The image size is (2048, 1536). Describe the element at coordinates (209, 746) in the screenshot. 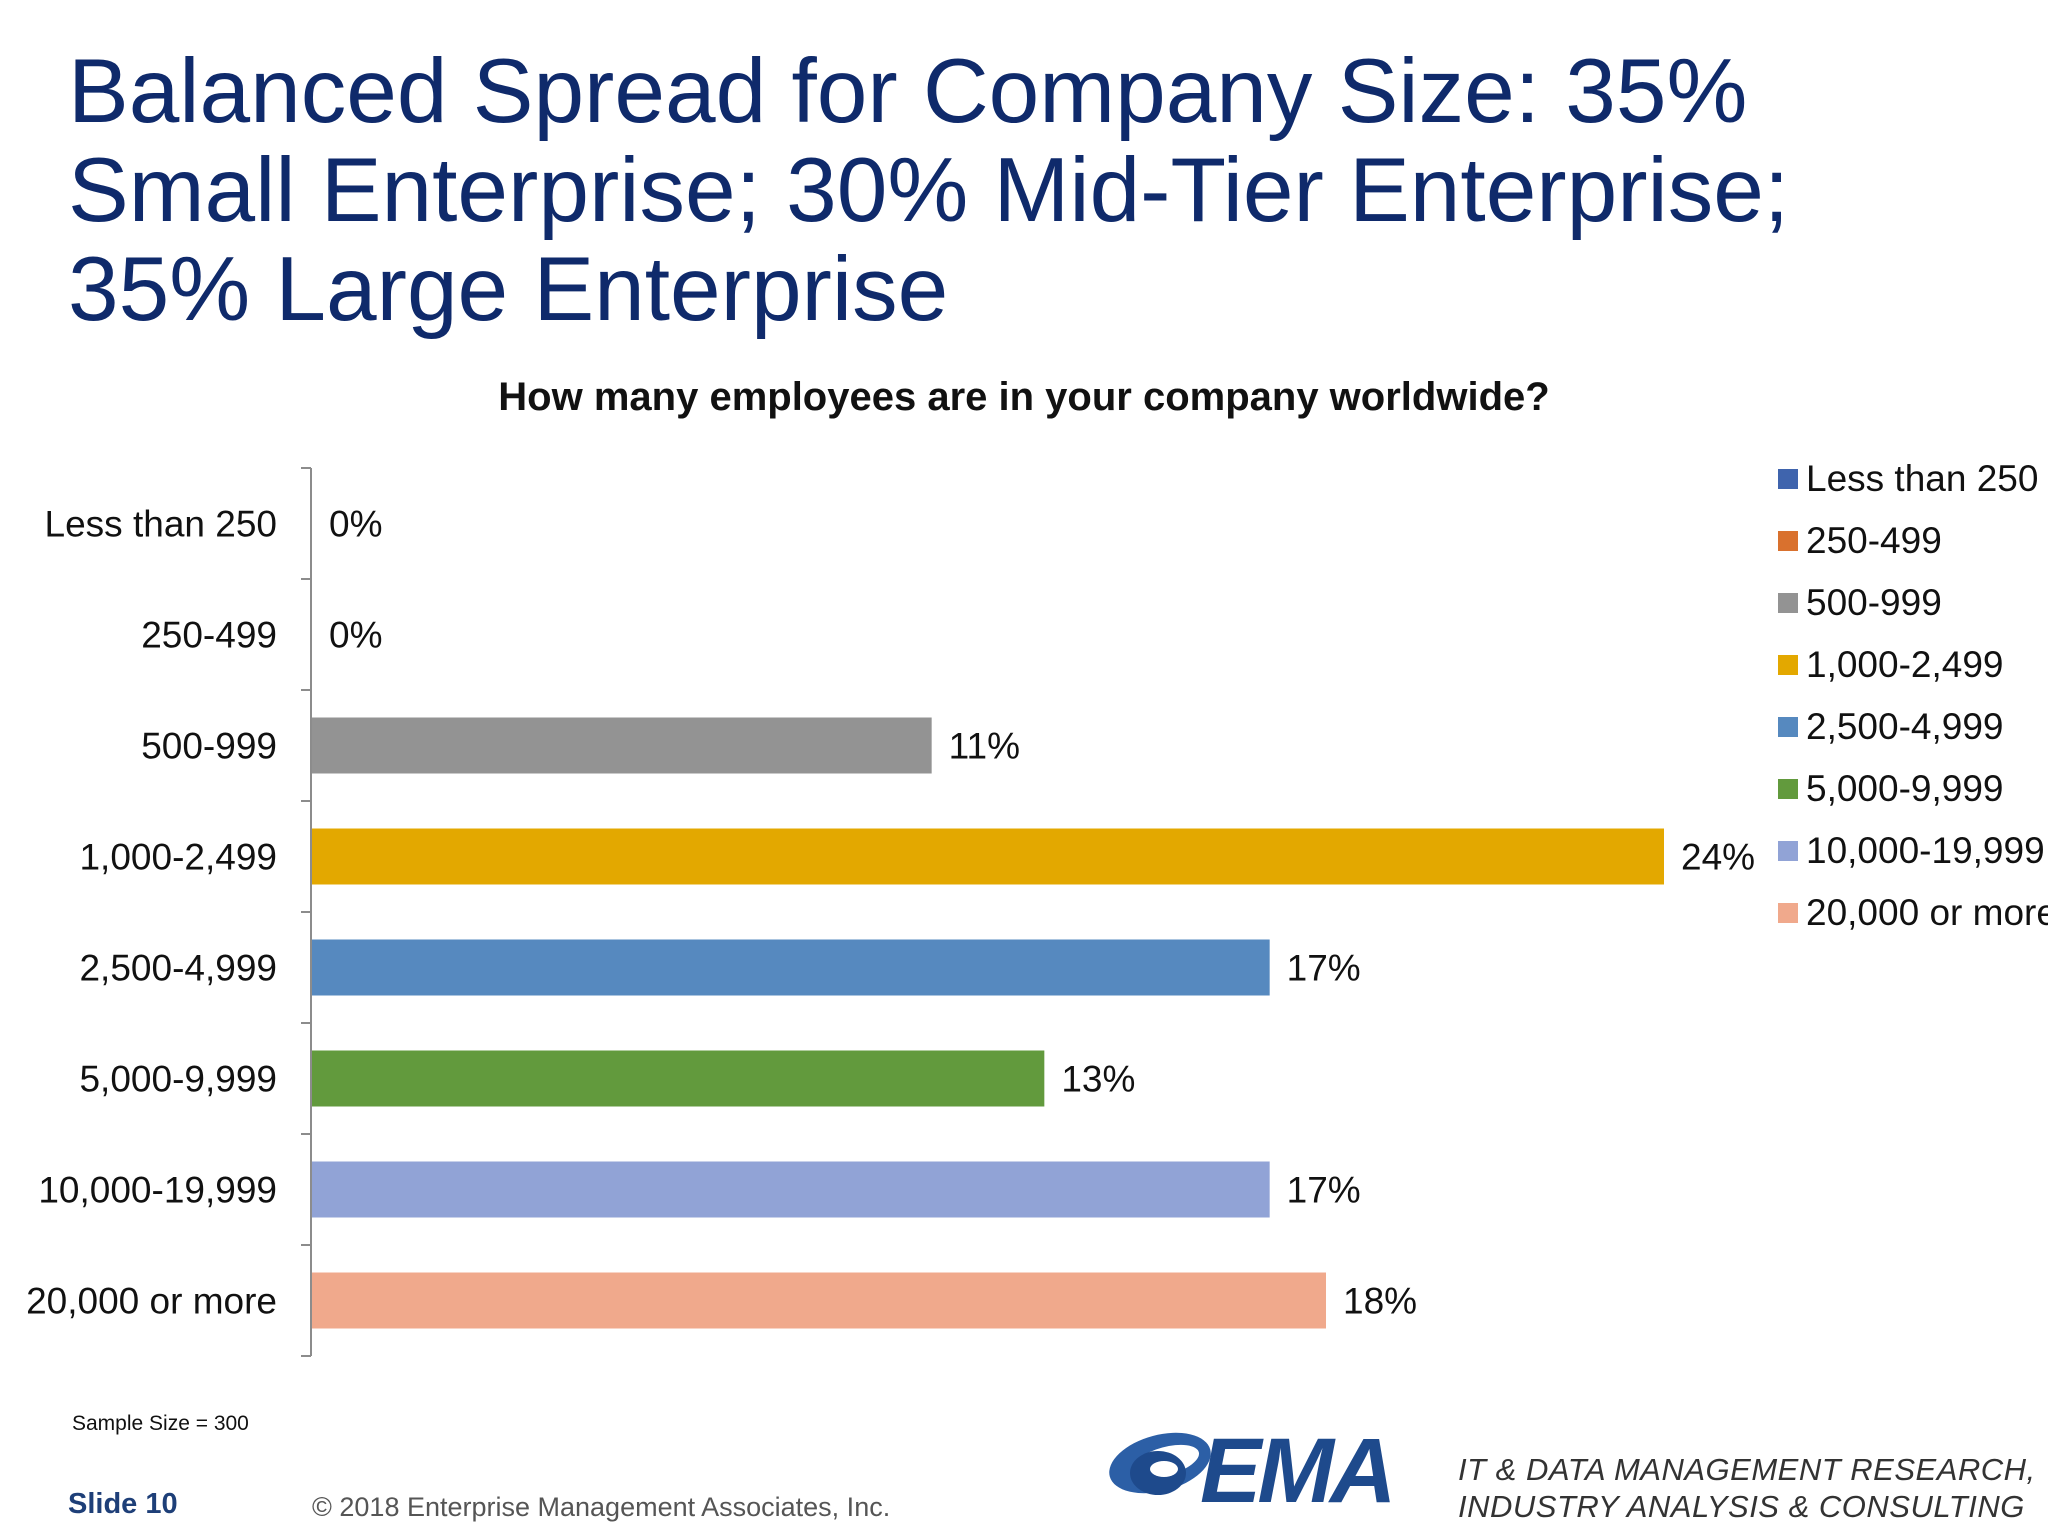

I see `category-label: 500-999` at that location.